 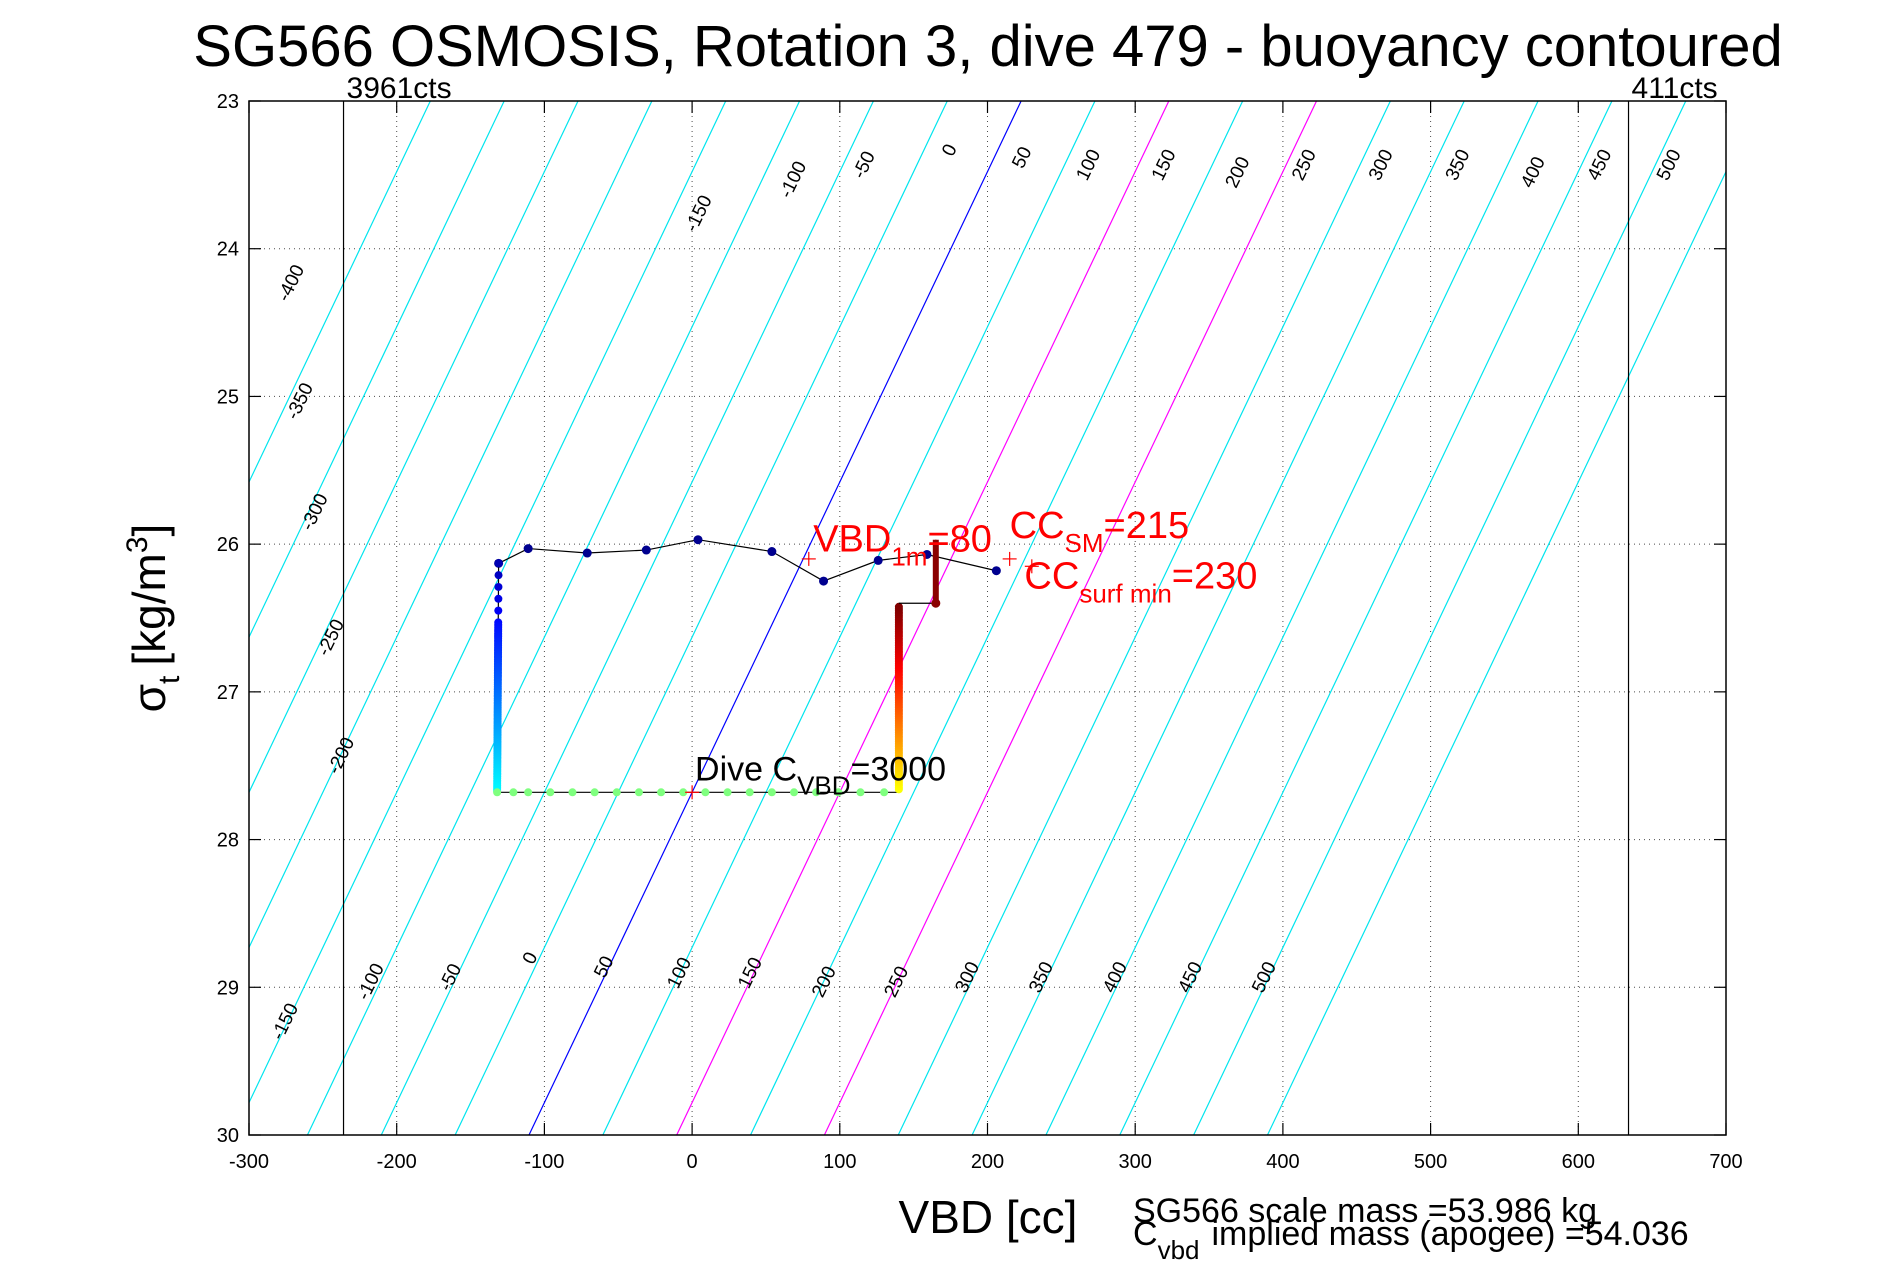 I want to click on contour-label-top: -50, so click(x=864, y=165).